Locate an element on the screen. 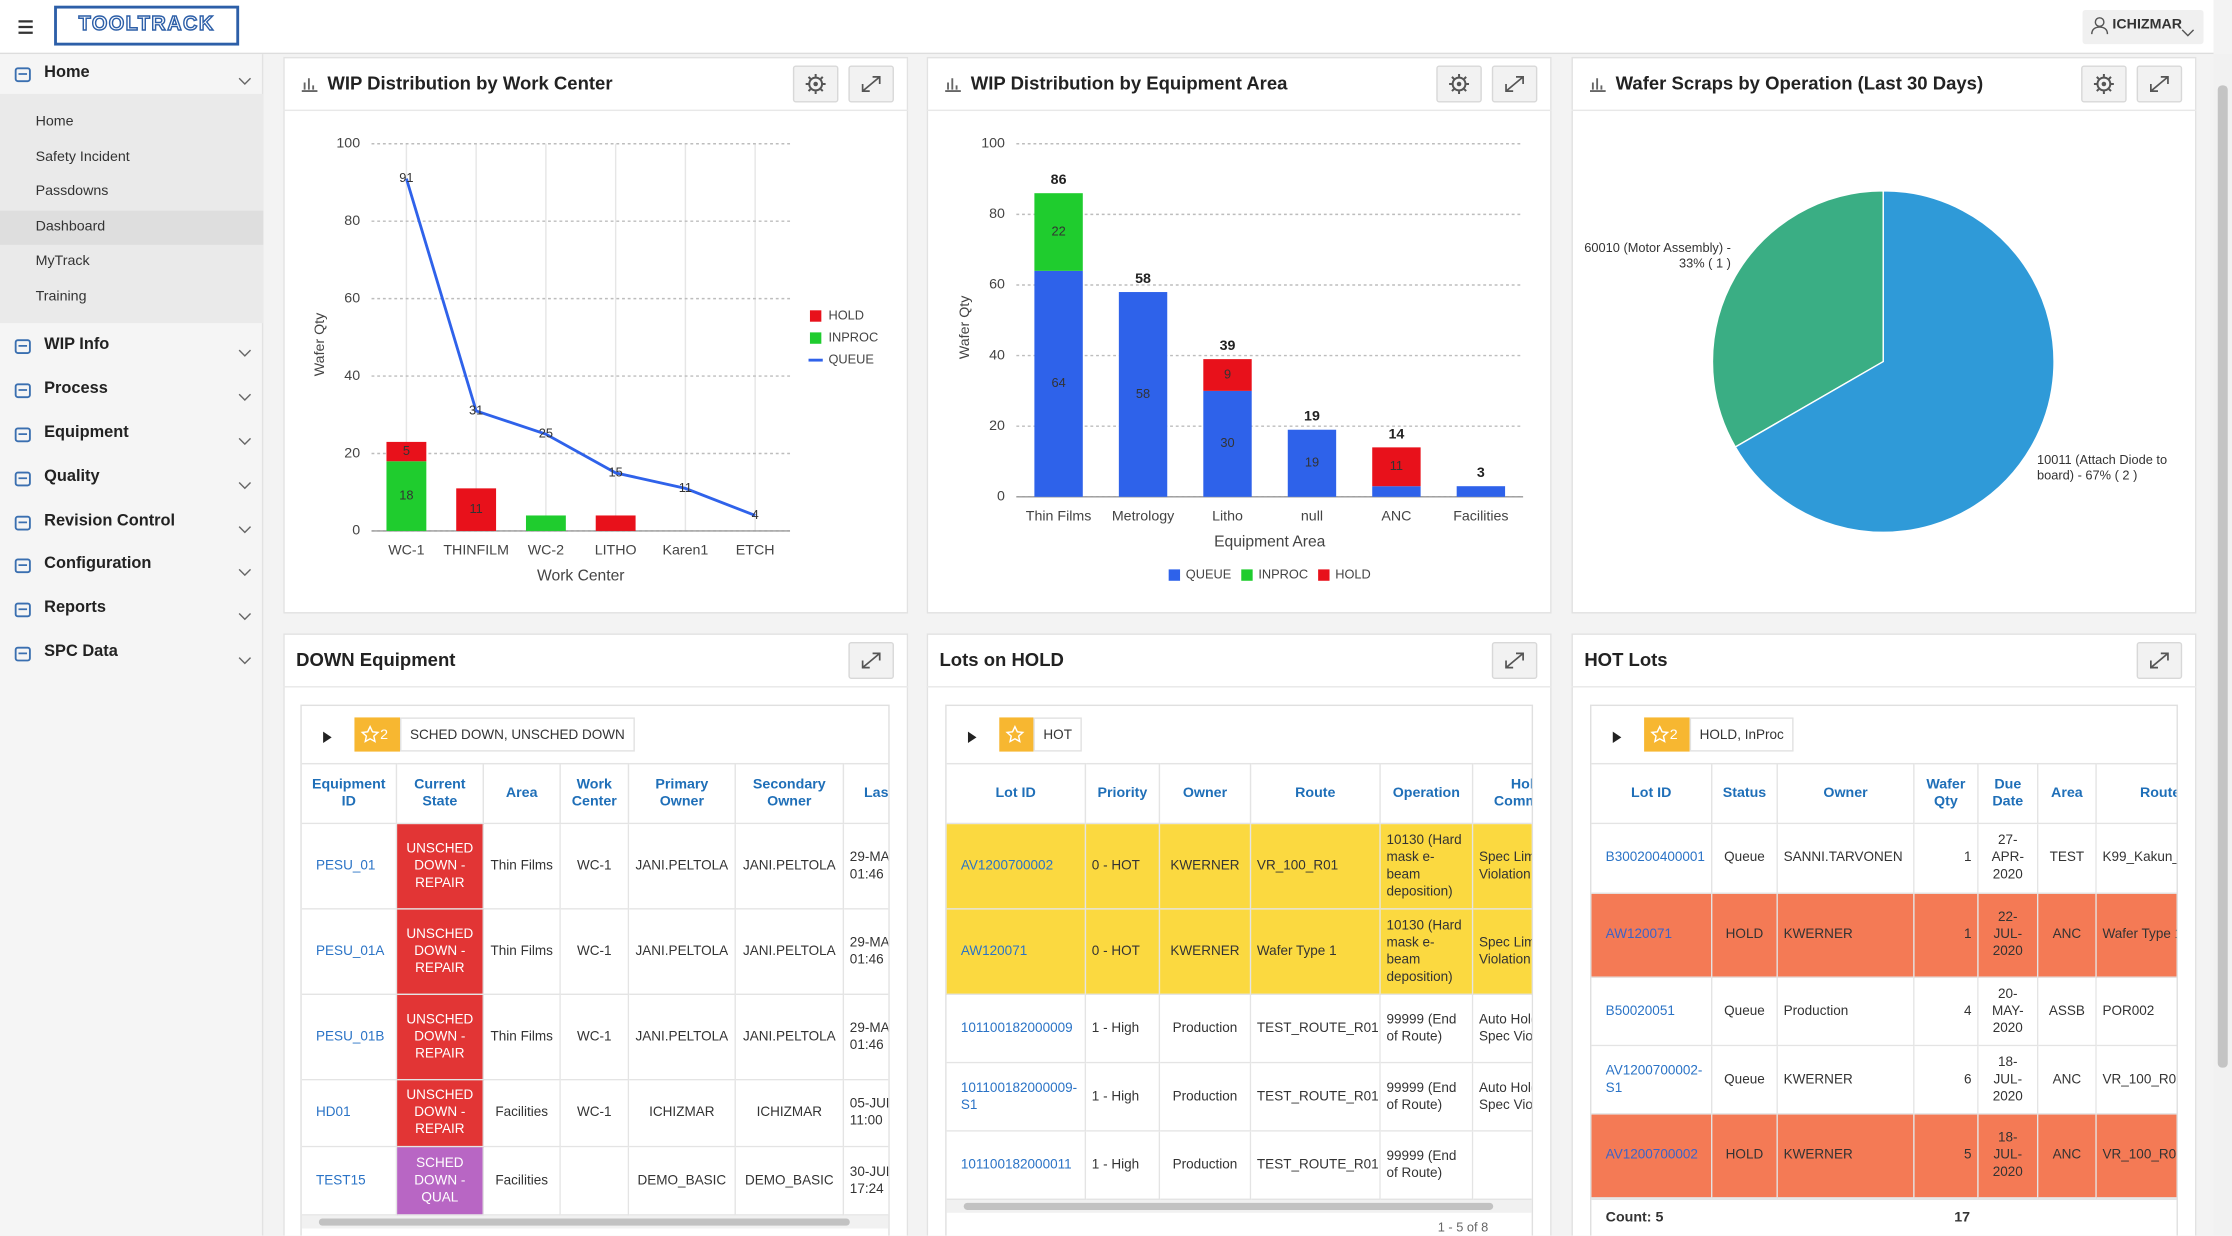  footer-row is located at coordinates (1884, 1217).